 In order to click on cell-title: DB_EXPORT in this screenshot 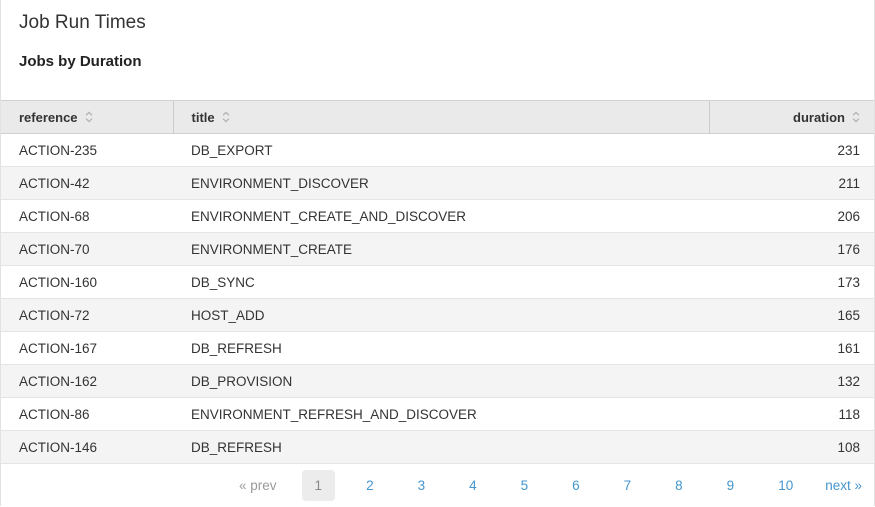, I will do `click(441, 150)`.